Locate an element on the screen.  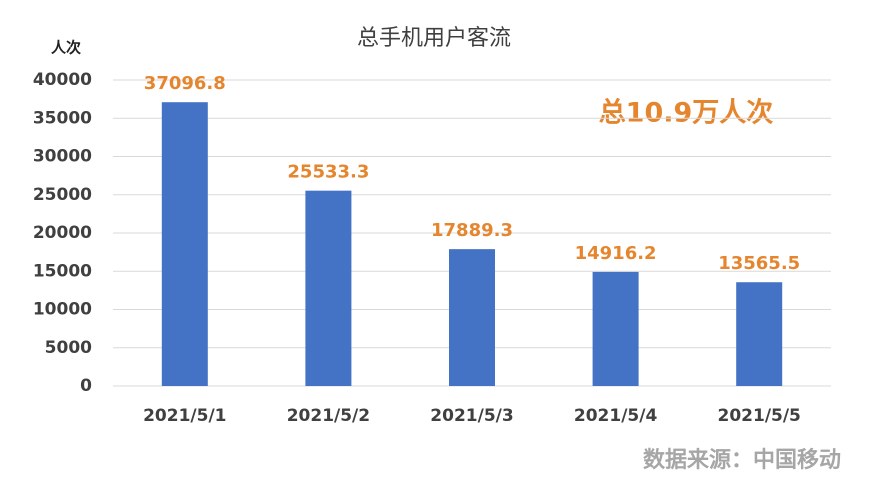
x-tick-label: 2021/5/5 is located at coordinates (759, 416).